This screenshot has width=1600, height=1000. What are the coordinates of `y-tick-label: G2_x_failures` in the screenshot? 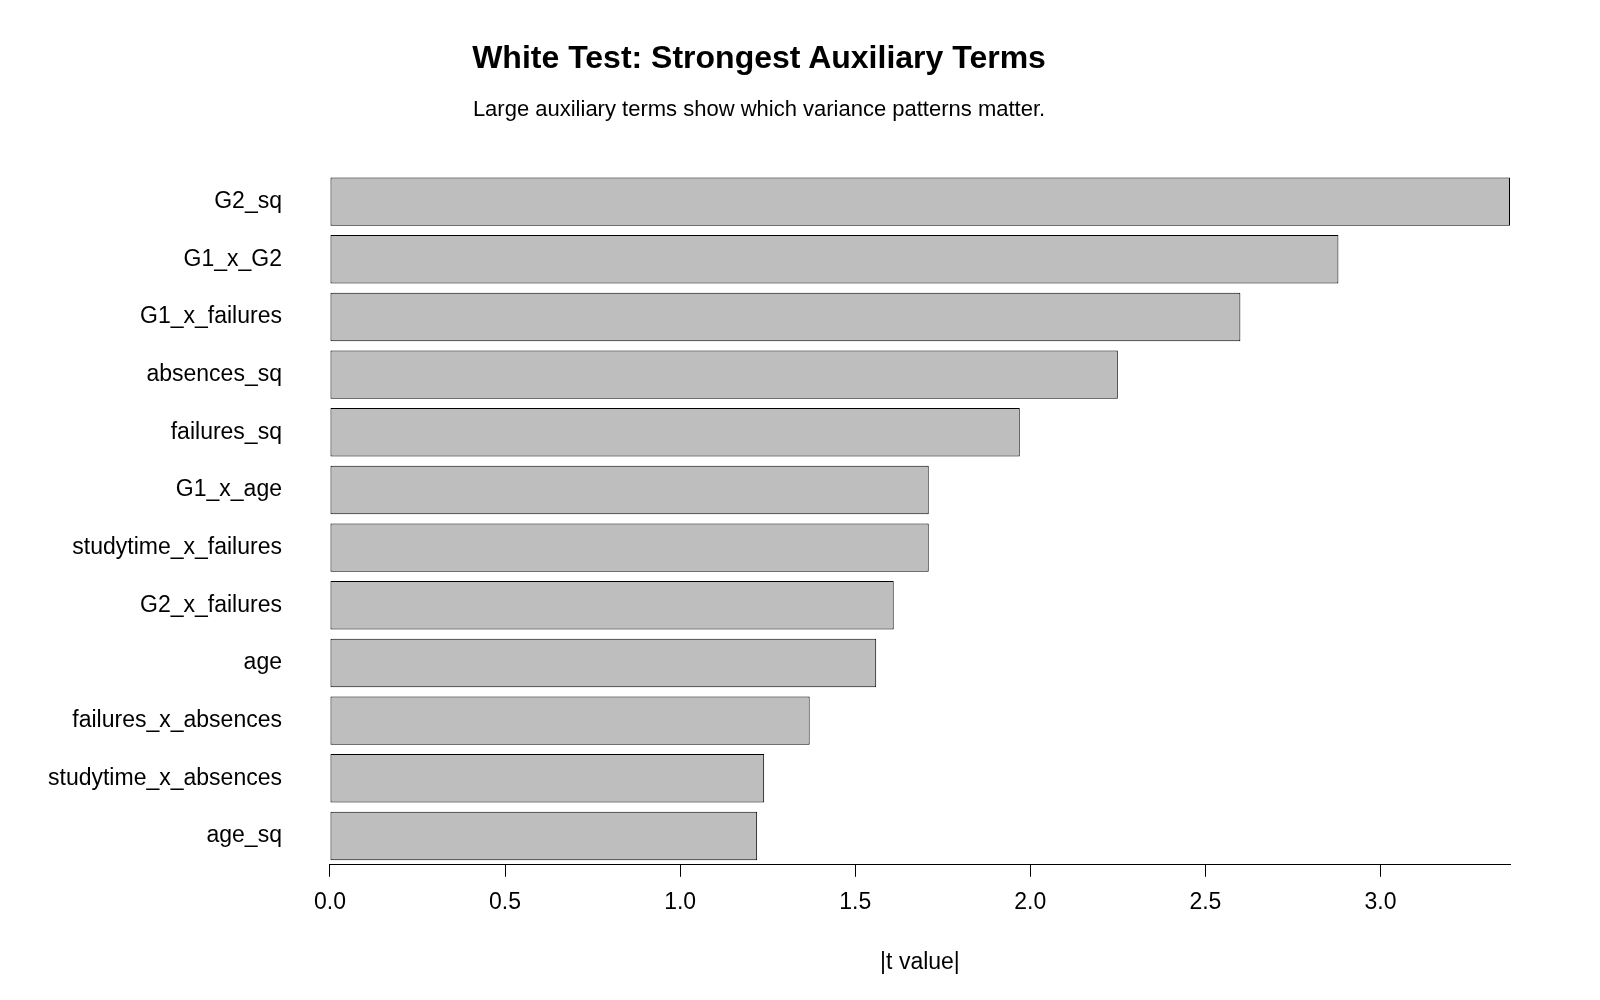 It's located at (211, 603).